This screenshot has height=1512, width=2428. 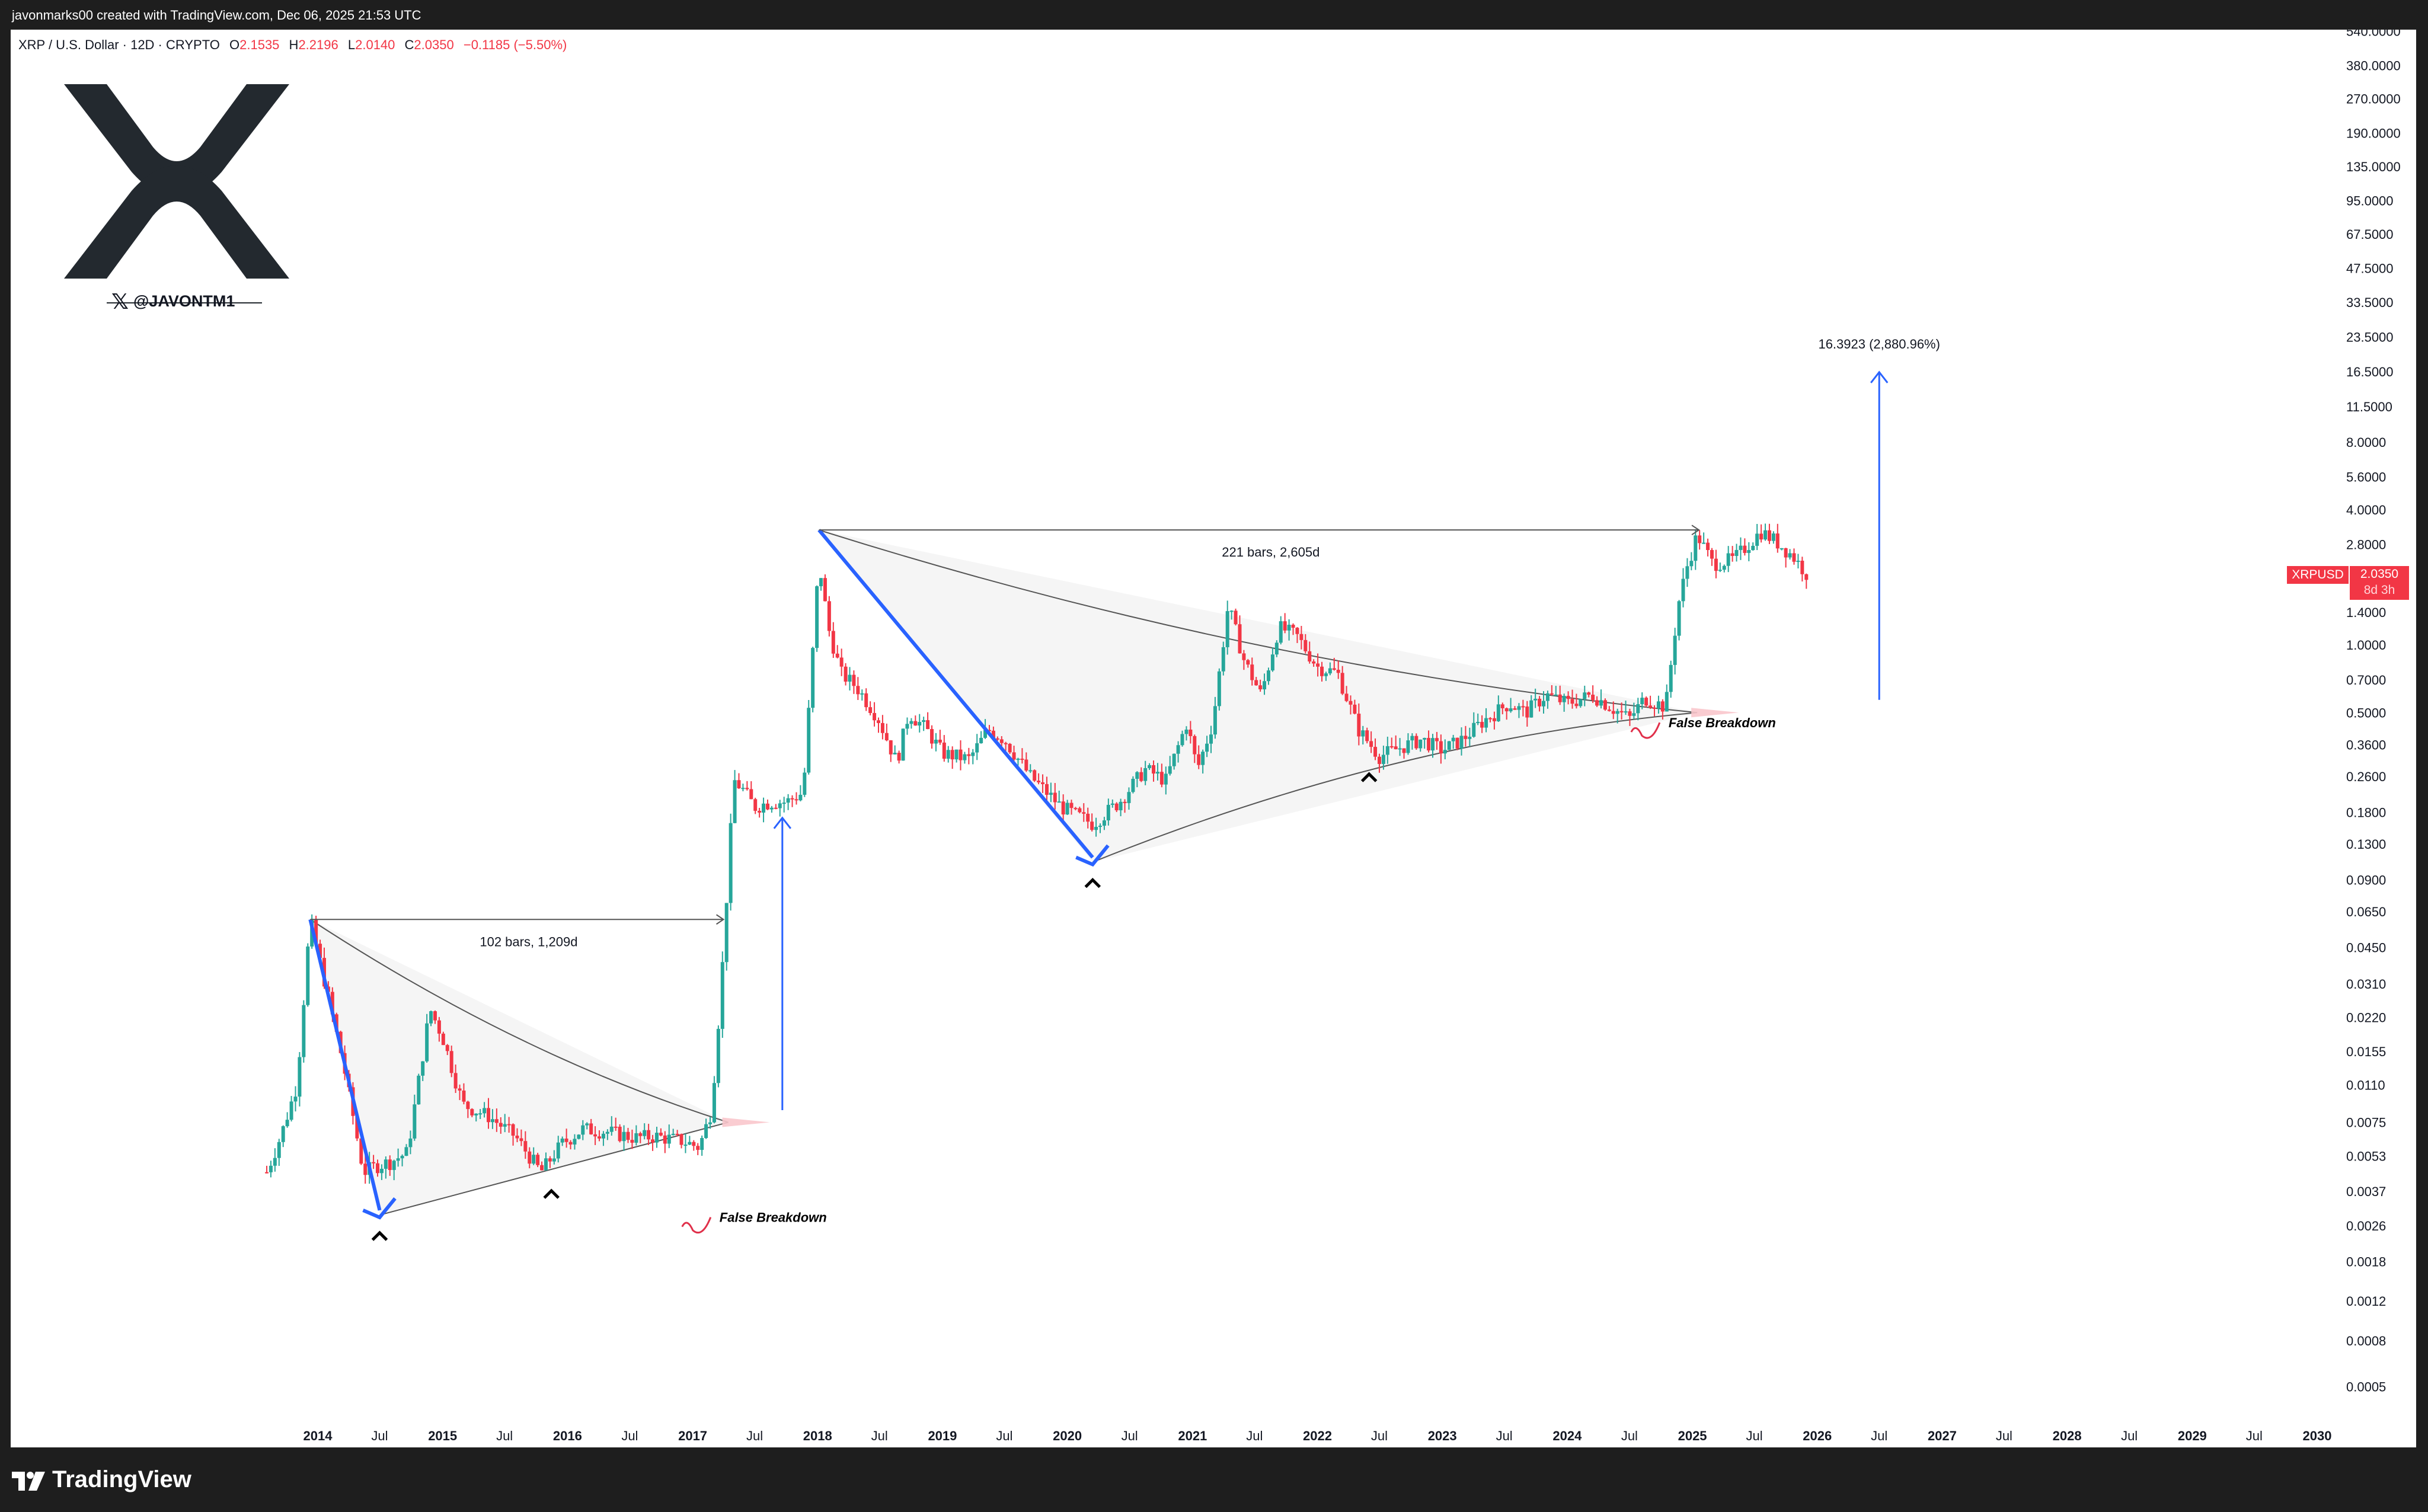 What do you see at coordinates (2379, 574) in the screenshot?
I see `last-price-value: 2.0350` at bounding box center [2379, 574].